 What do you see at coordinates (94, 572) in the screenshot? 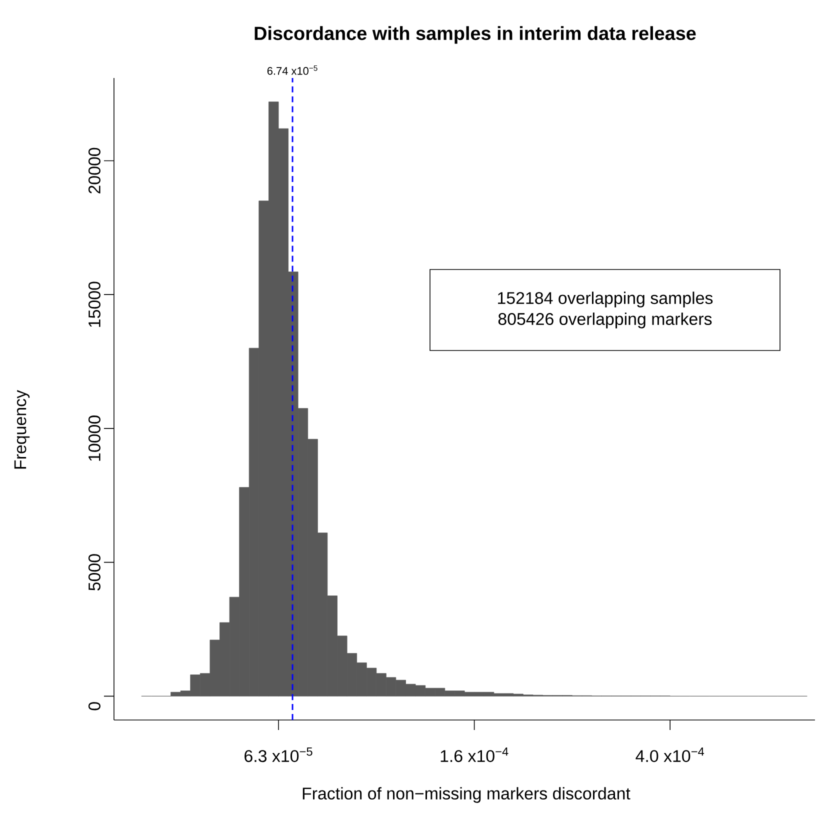
I see `y-tick-label: 5000` at bounding box center [94, 572].